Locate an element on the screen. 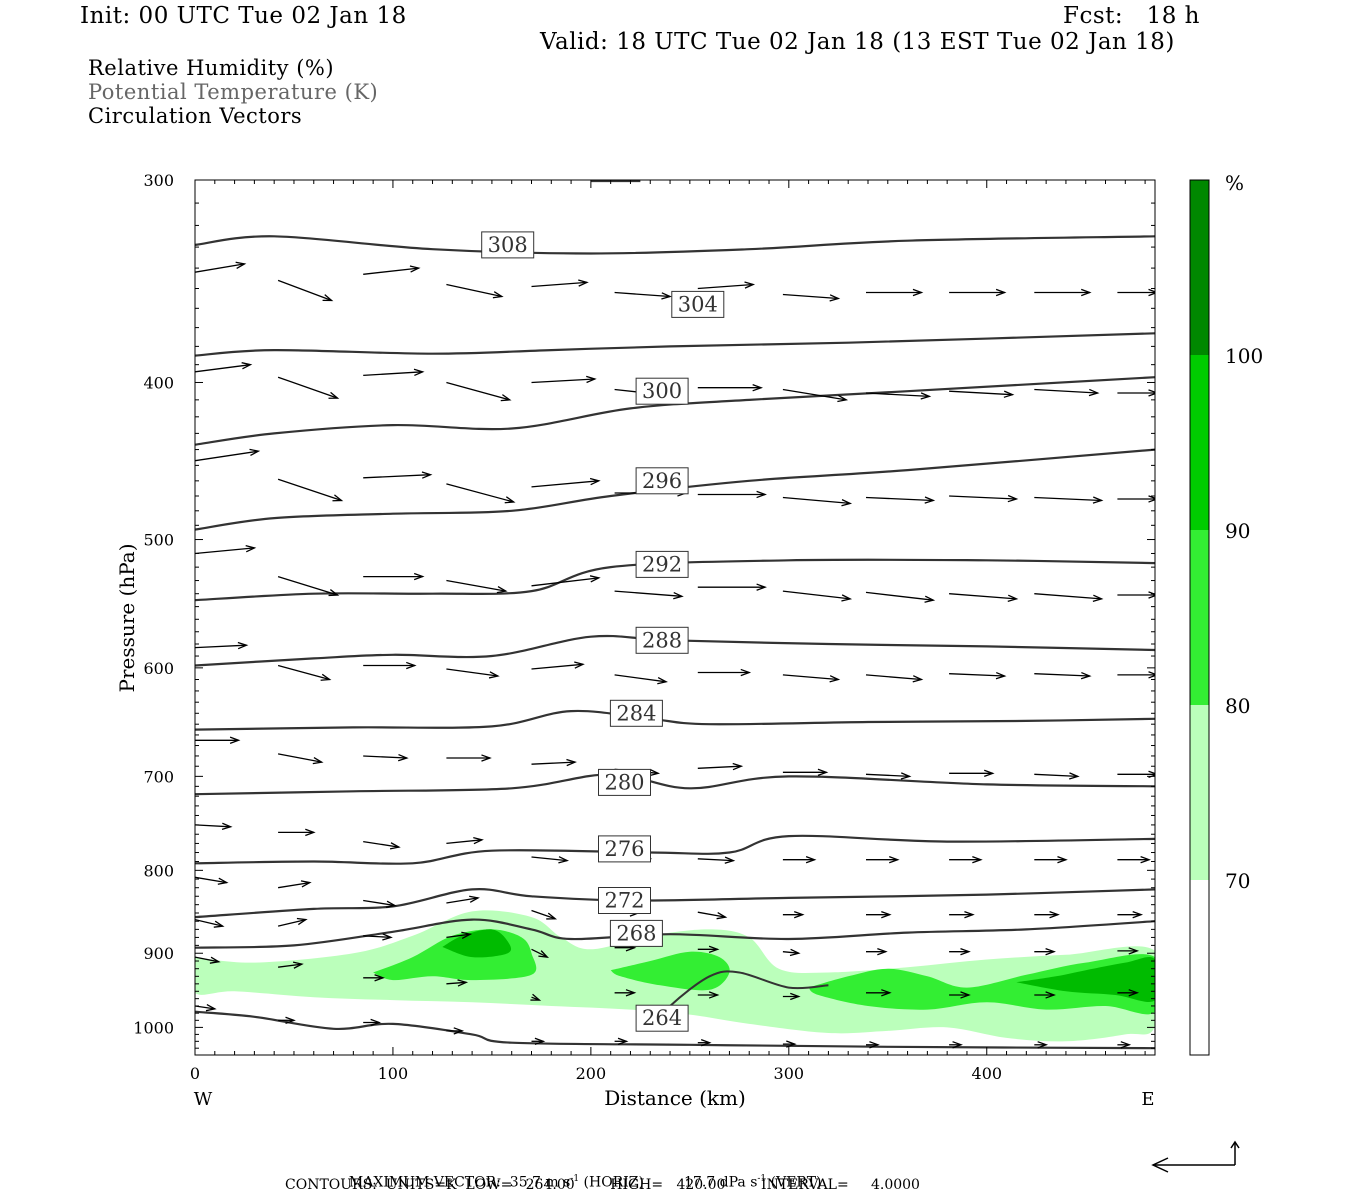 This screenshot has height=1200, width=1350. theta-label-300: 300 is located at coordinates (662, 391).